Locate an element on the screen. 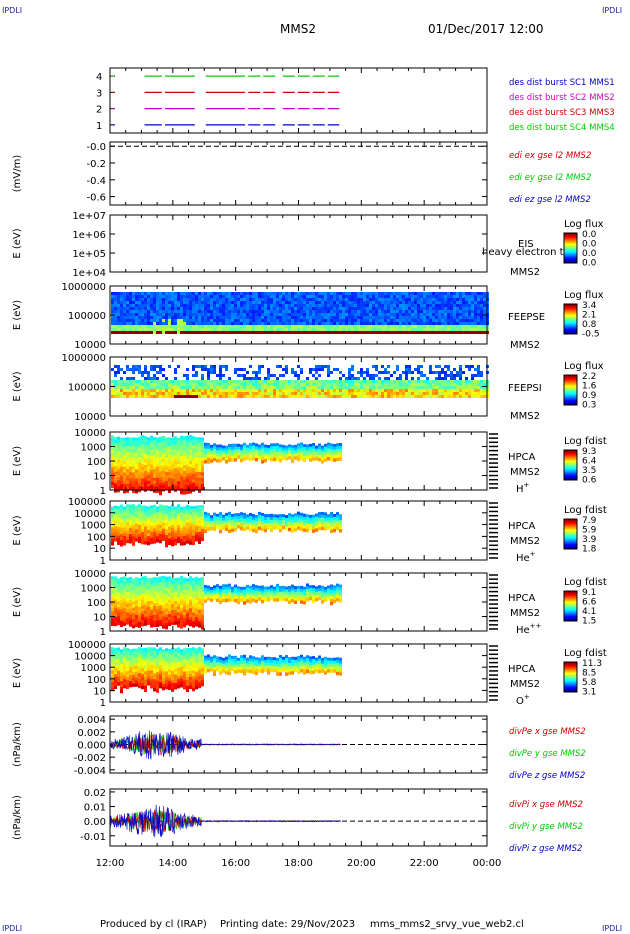 This screenshot has height=934, width=630. edi-panel-ytick-label: -0.6 is located at coordinates (96, 198).